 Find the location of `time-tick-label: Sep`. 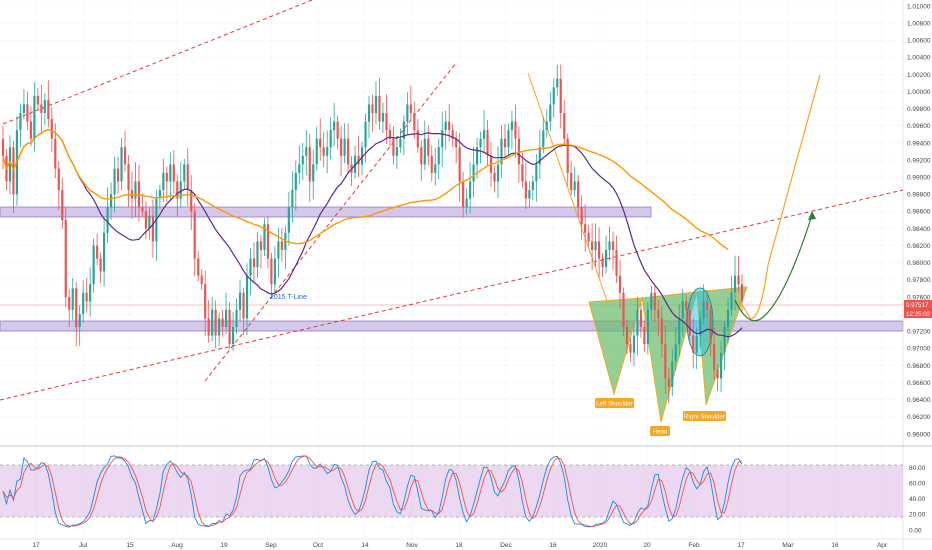

time-tick-label: Sep is located at coordinates (271, 545).